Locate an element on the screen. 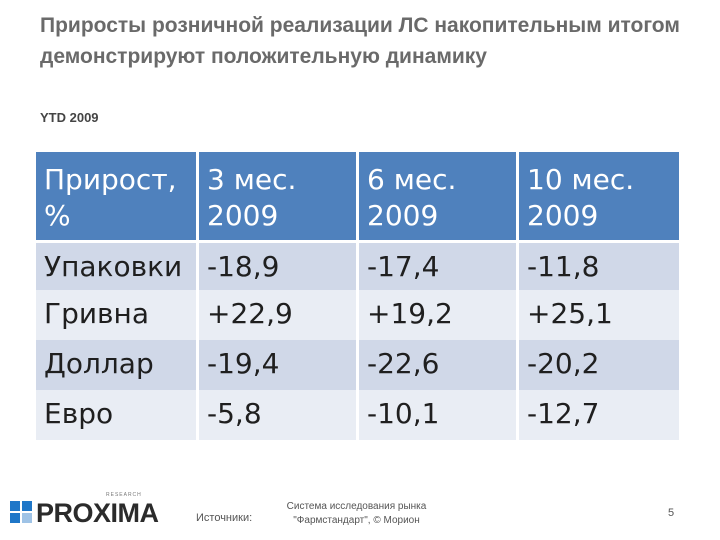 This screenshot has height=540, width=720. page-number: 5 is located at coordinates (671, 513).